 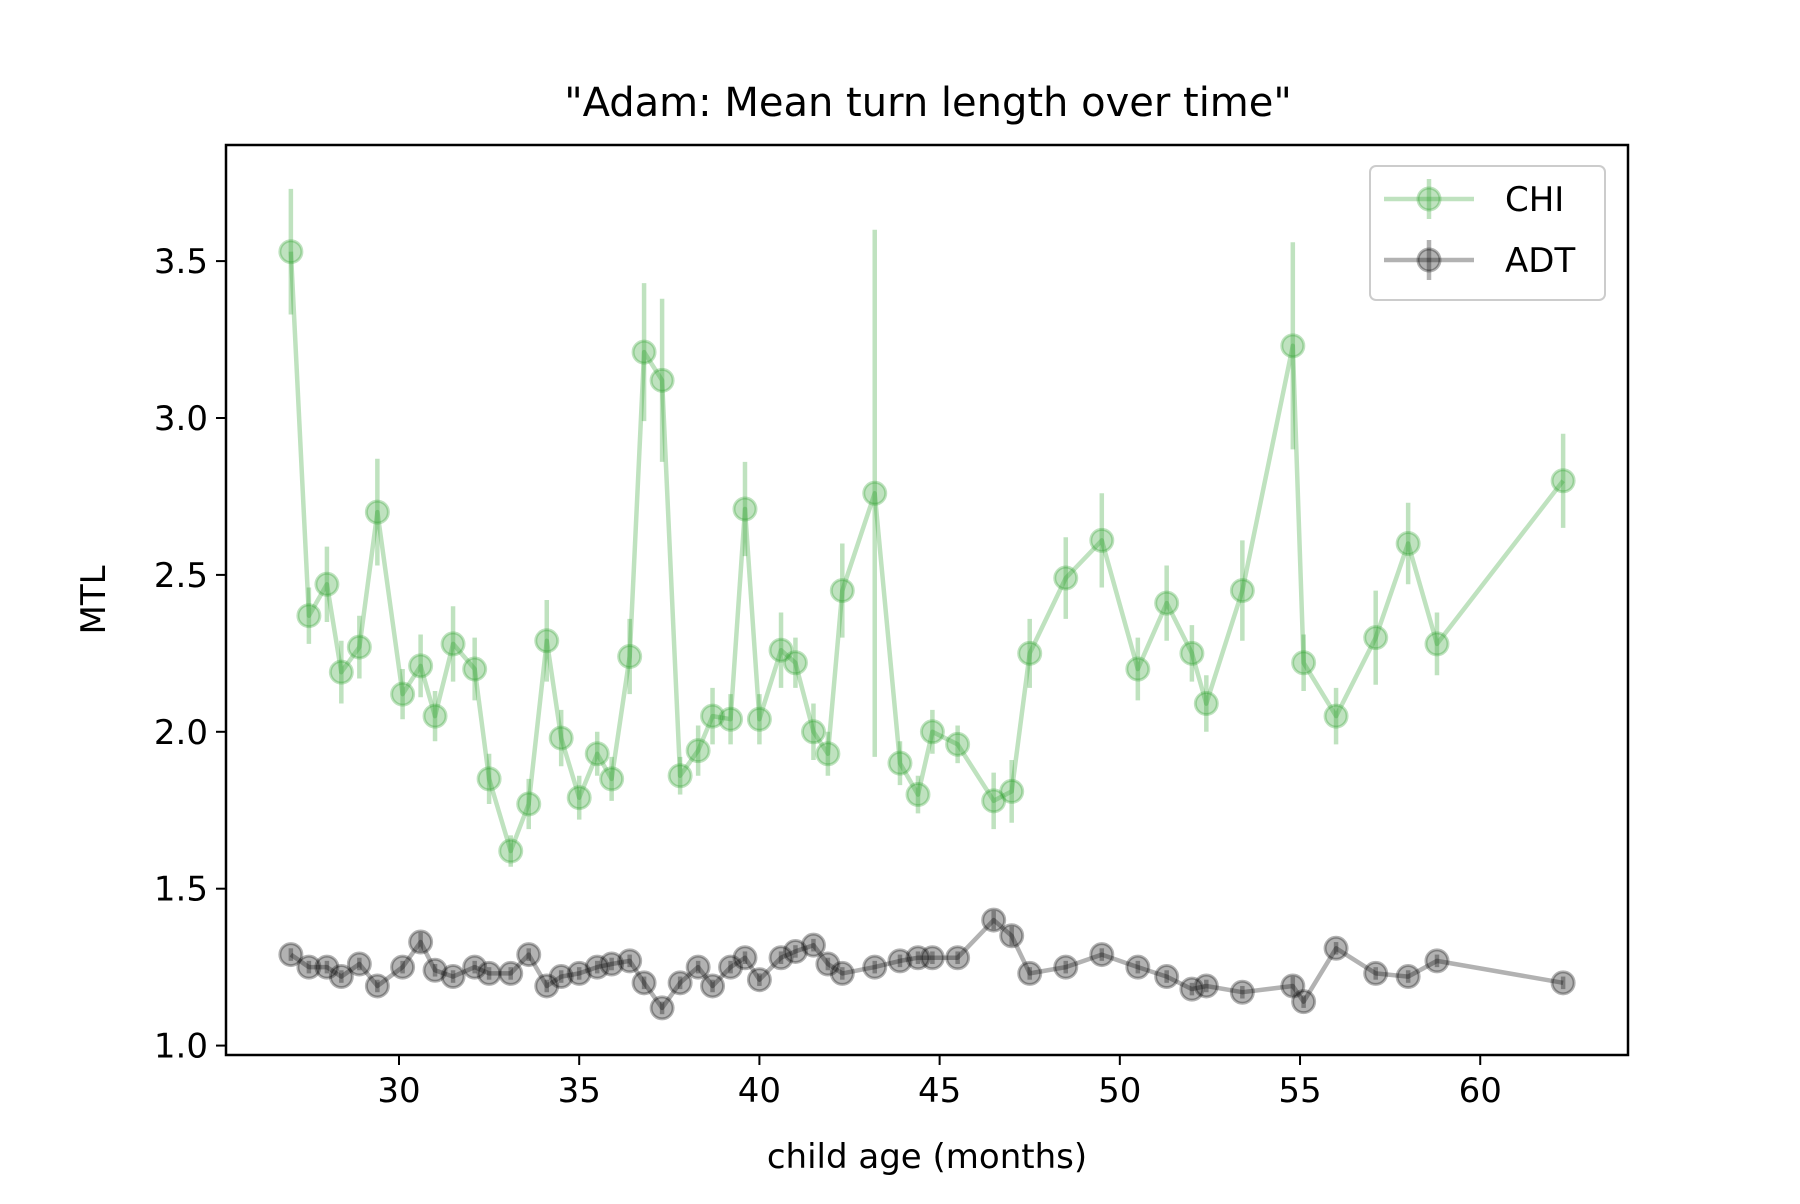 I want to click on legend-entries: CHI ADT, so click(x=1479, y=230).